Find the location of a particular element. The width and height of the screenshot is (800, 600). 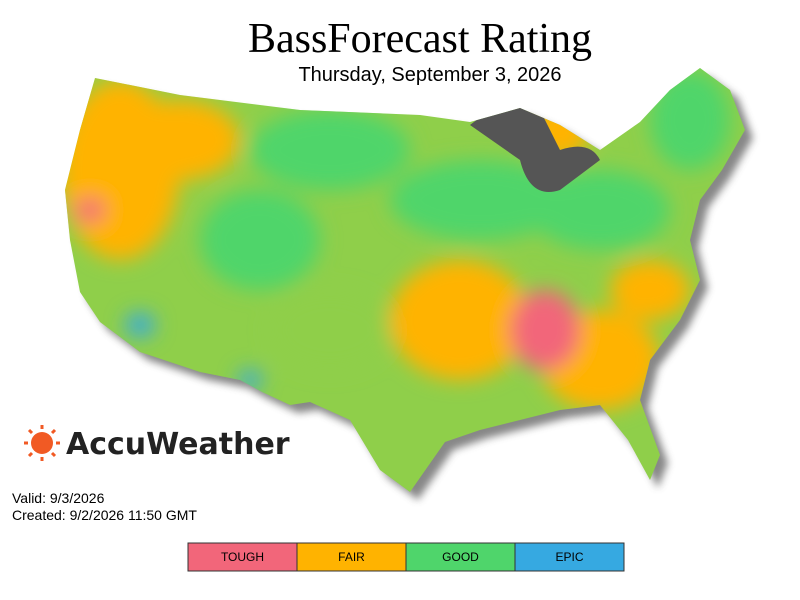

legend-label: TOUGH is located at coordinates (242, 557).